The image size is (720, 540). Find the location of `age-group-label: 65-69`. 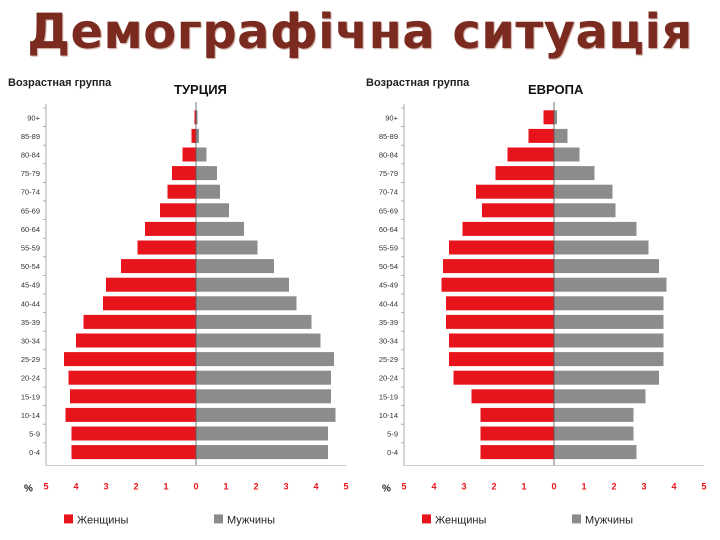

age-group-label: 65-69 is located at coordinates (30, 210).